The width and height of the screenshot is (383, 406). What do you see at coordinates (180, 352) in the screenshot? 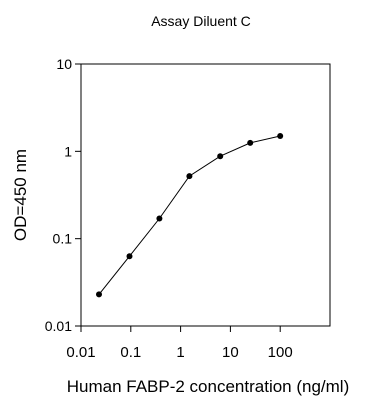
I see `x-tick-label: 1` at bounding box center [180, 352].